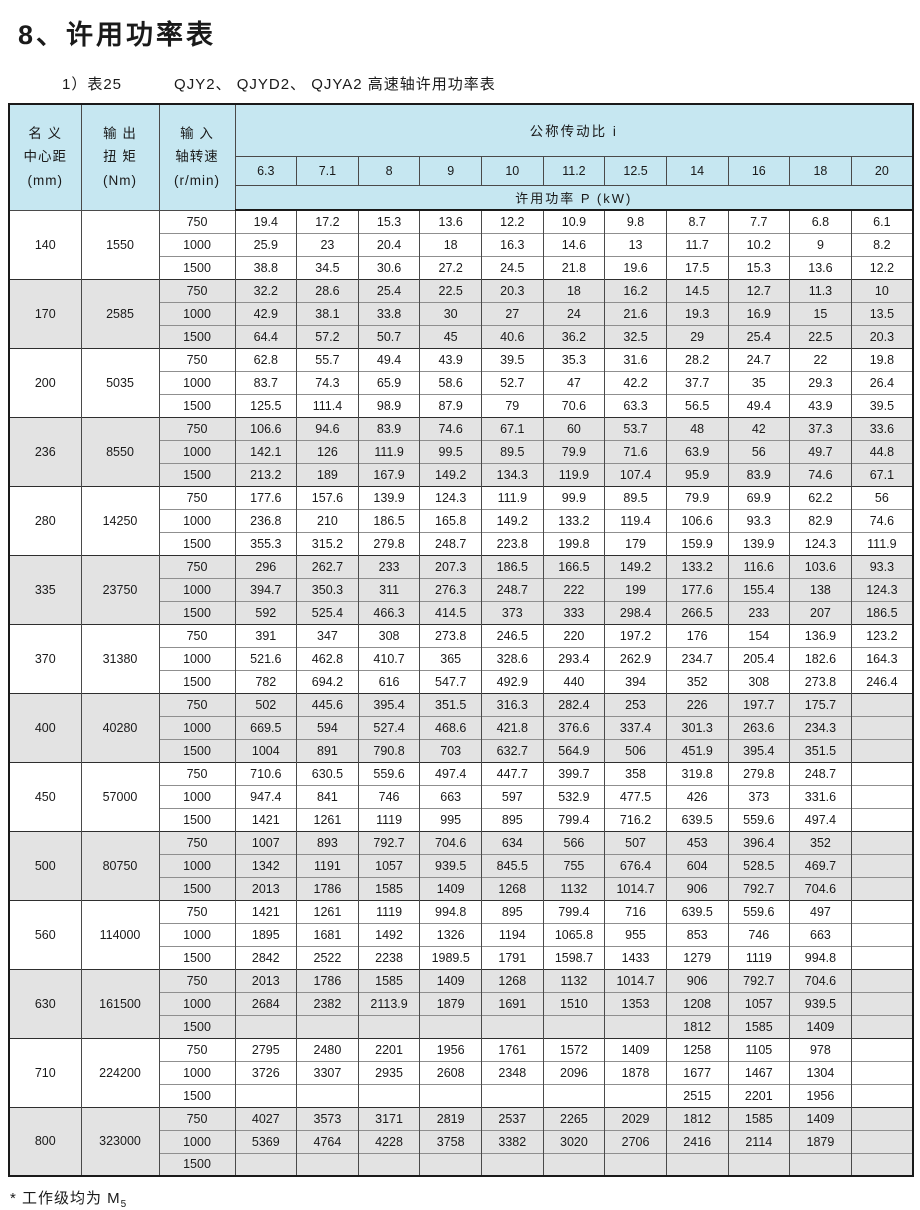  What do you see at coordinates (820, 1049) in the screenshot?
I see `power-value-cell: 978` at bounding box center [820, 1049].